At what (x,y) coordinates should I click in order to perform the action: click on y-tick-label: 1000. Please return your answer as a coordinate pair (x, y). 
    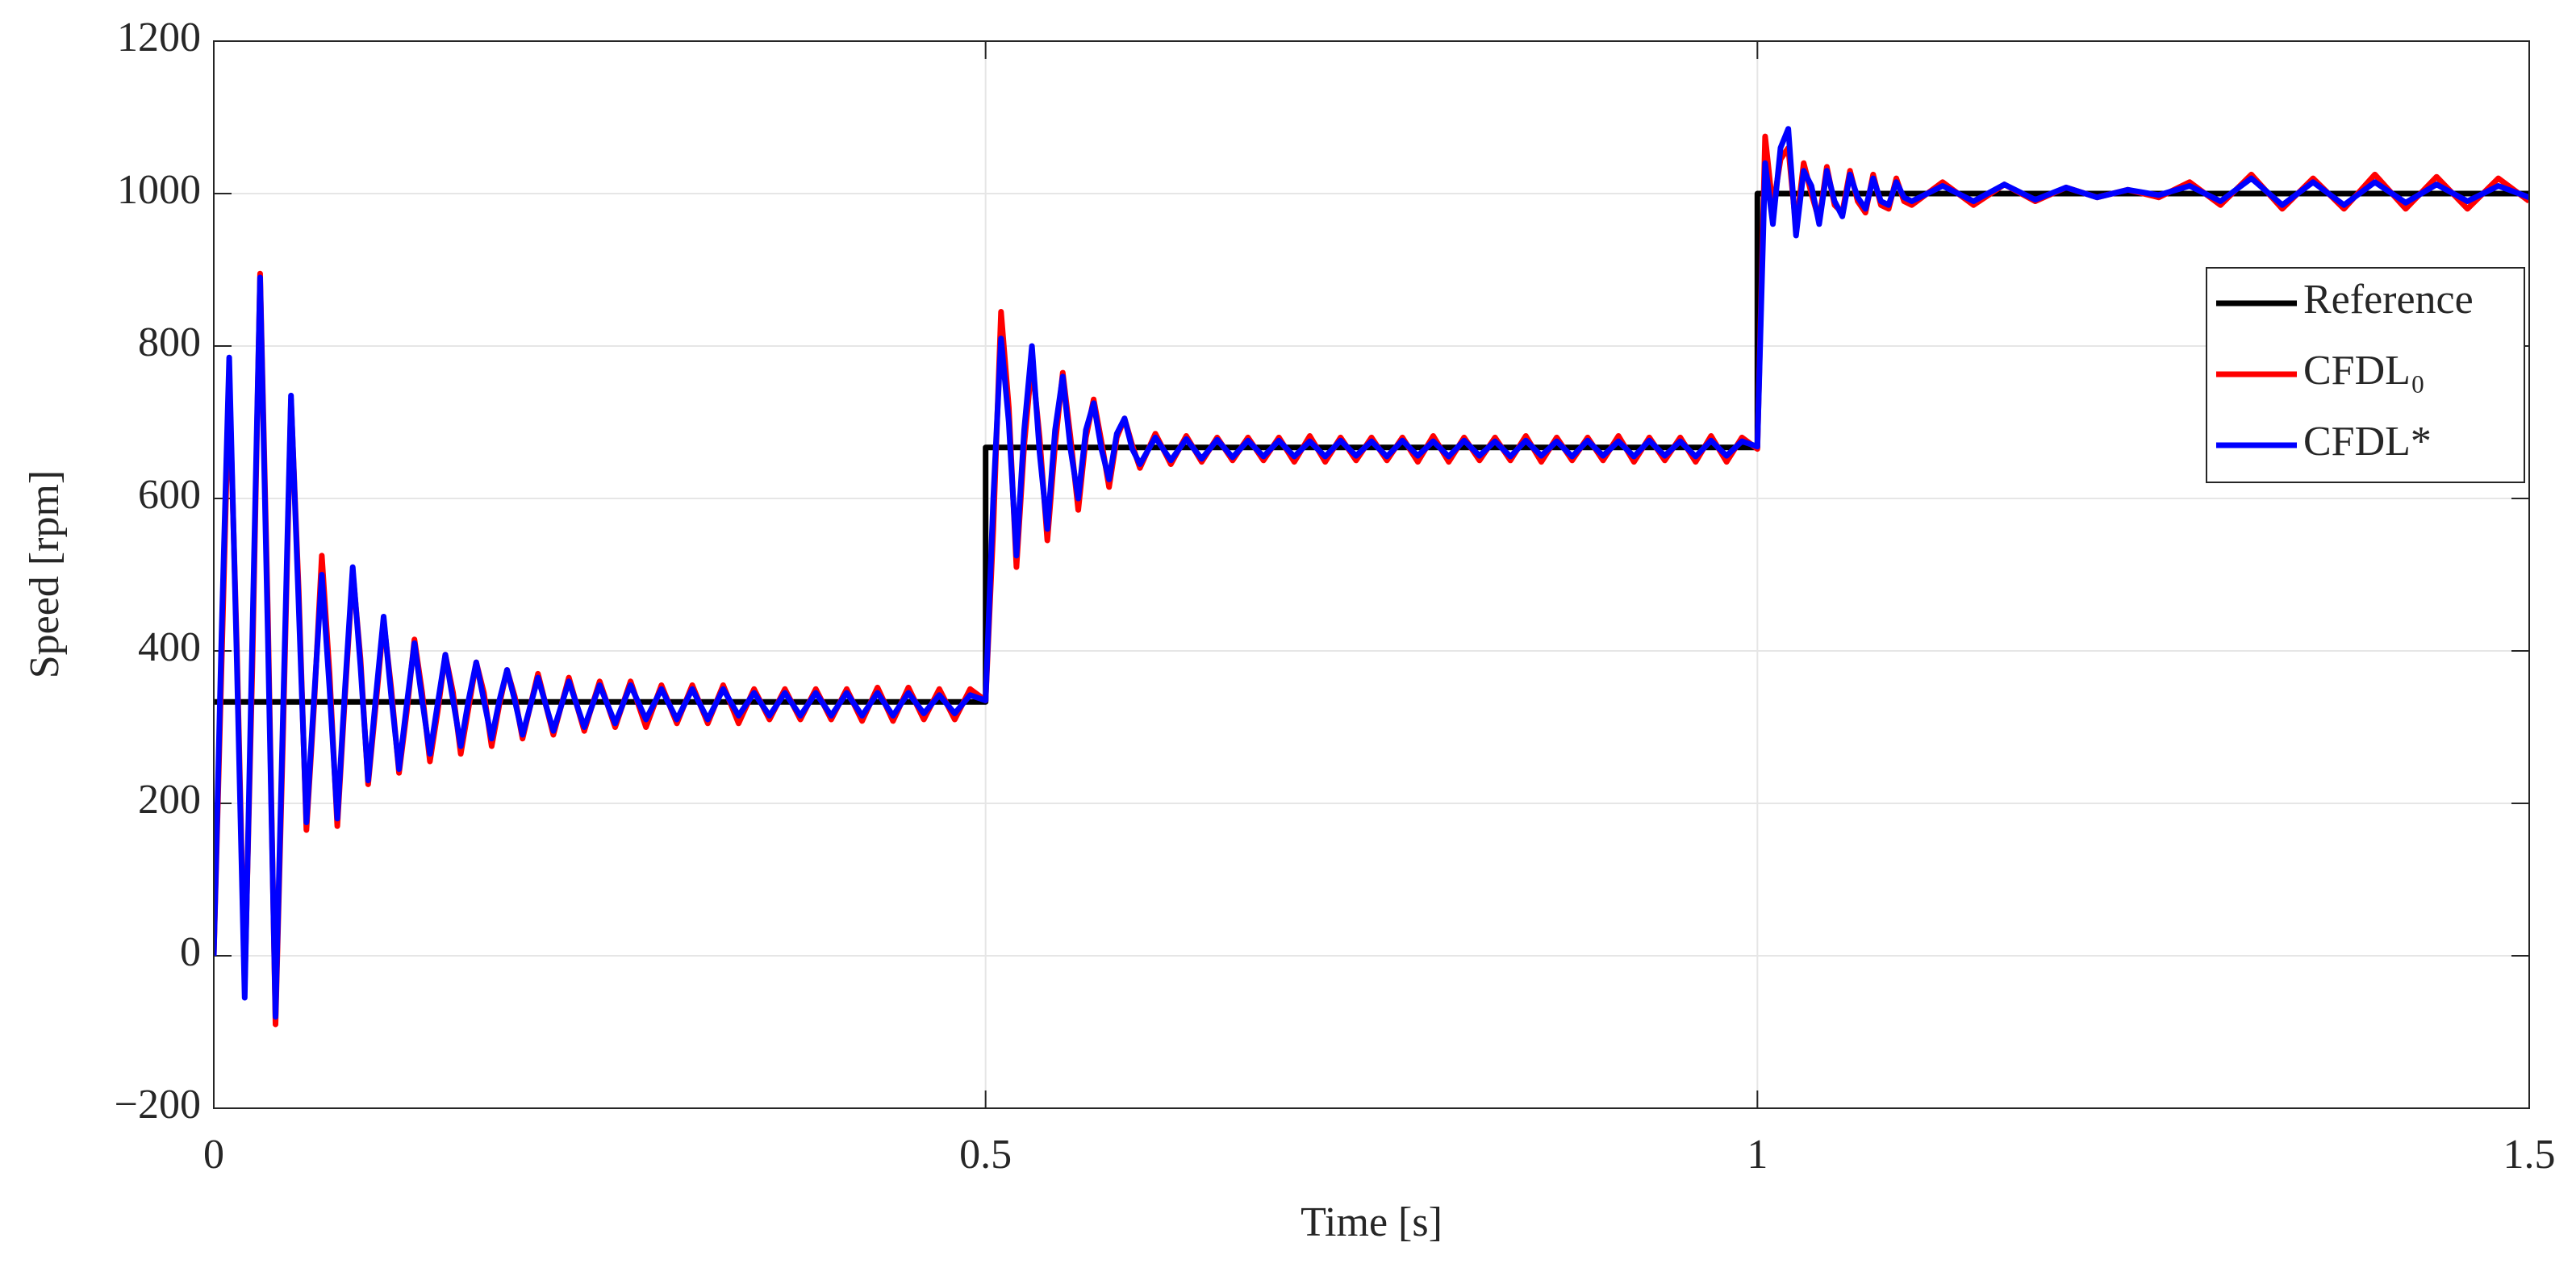
    Looking at the image, I should click on (159, 190).